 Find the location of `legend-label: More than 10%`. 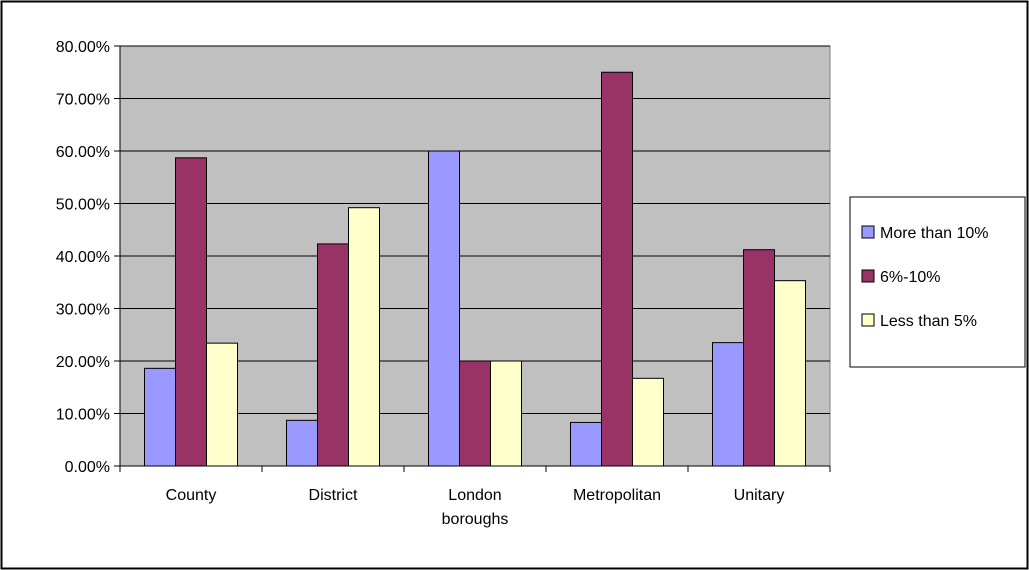

legend-label: More than 10% is located at coordinates (934, 233).